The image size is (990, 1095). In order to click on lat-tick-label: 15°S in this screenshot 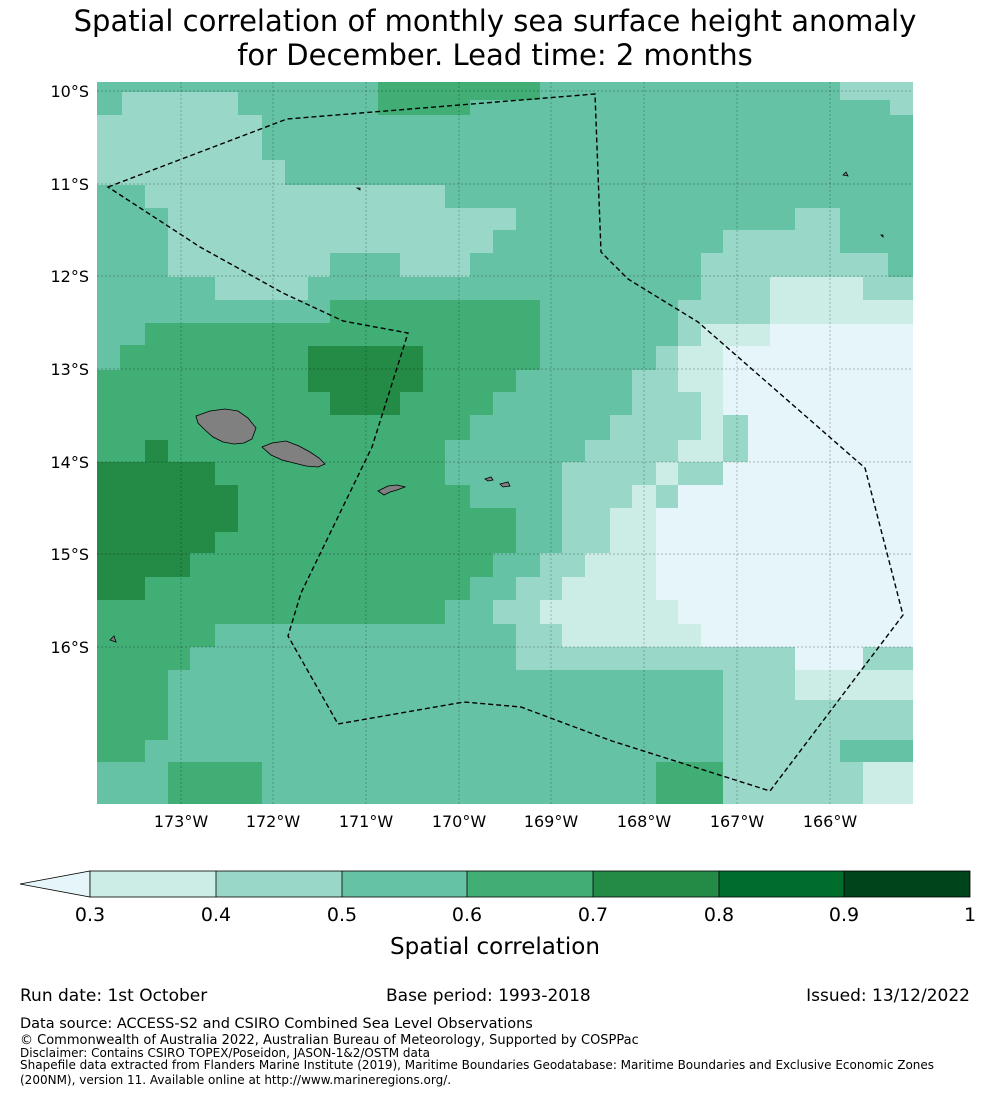, I will do `click(69, 554)`.